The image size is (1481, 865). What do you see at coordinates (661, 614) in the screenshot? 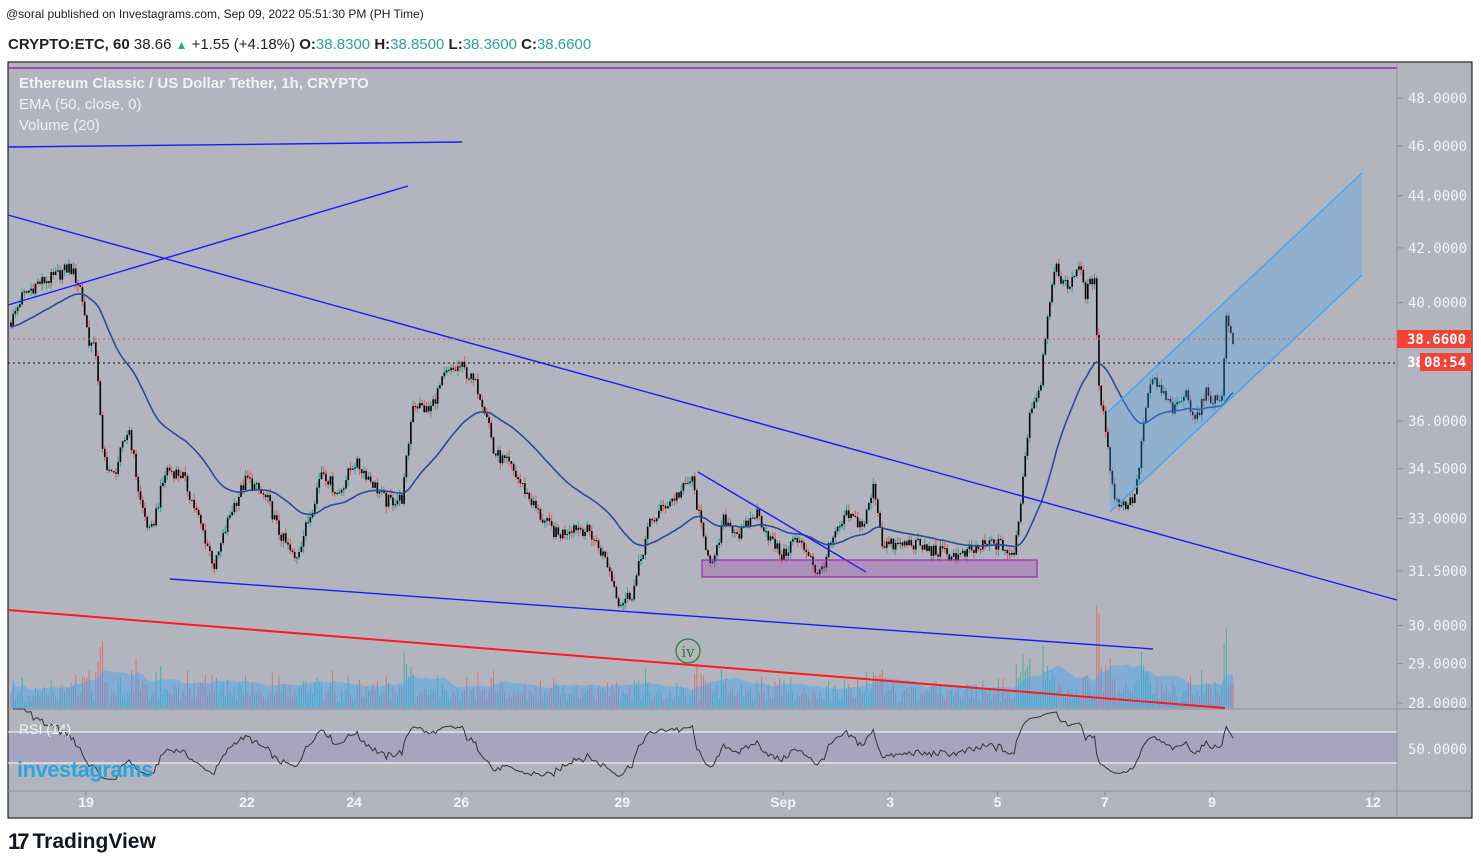
I see `descending-support-line` at bounding box center [661, 614].